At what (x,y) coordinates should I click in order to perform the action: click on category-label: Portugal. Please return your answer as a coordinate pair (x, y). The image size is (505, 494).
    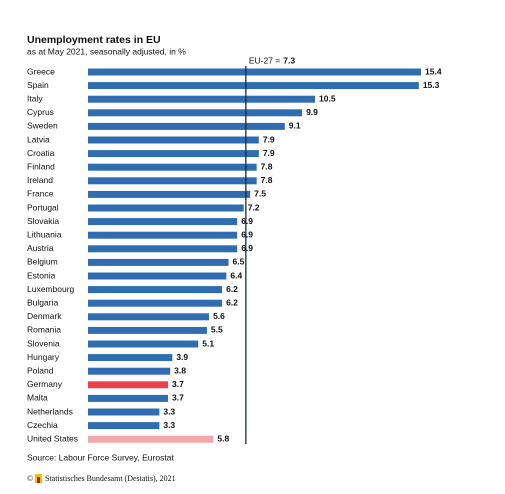
    Looking at the image, I should click on (43, 207).